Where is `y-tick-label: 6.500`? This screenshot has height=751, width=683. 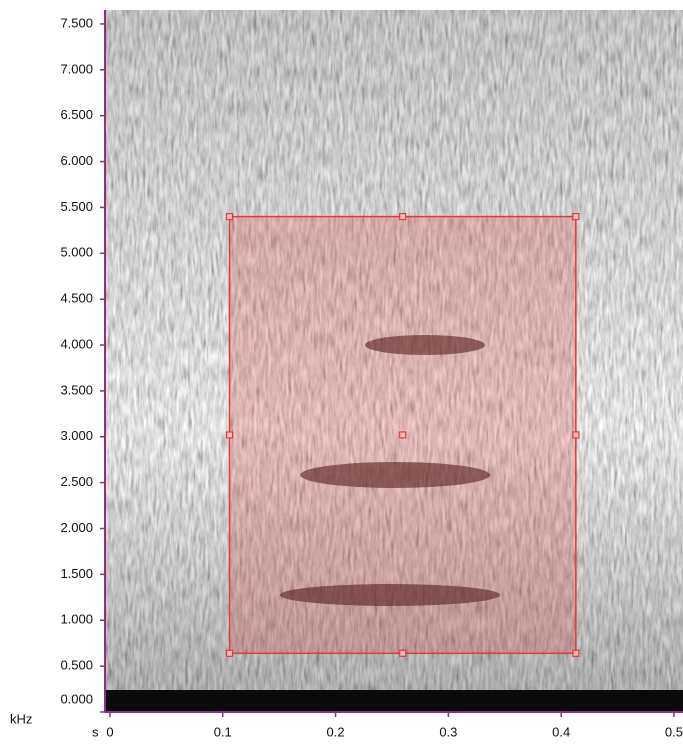
y-tick-label: 6.500 is located at coordinates (76, 114).